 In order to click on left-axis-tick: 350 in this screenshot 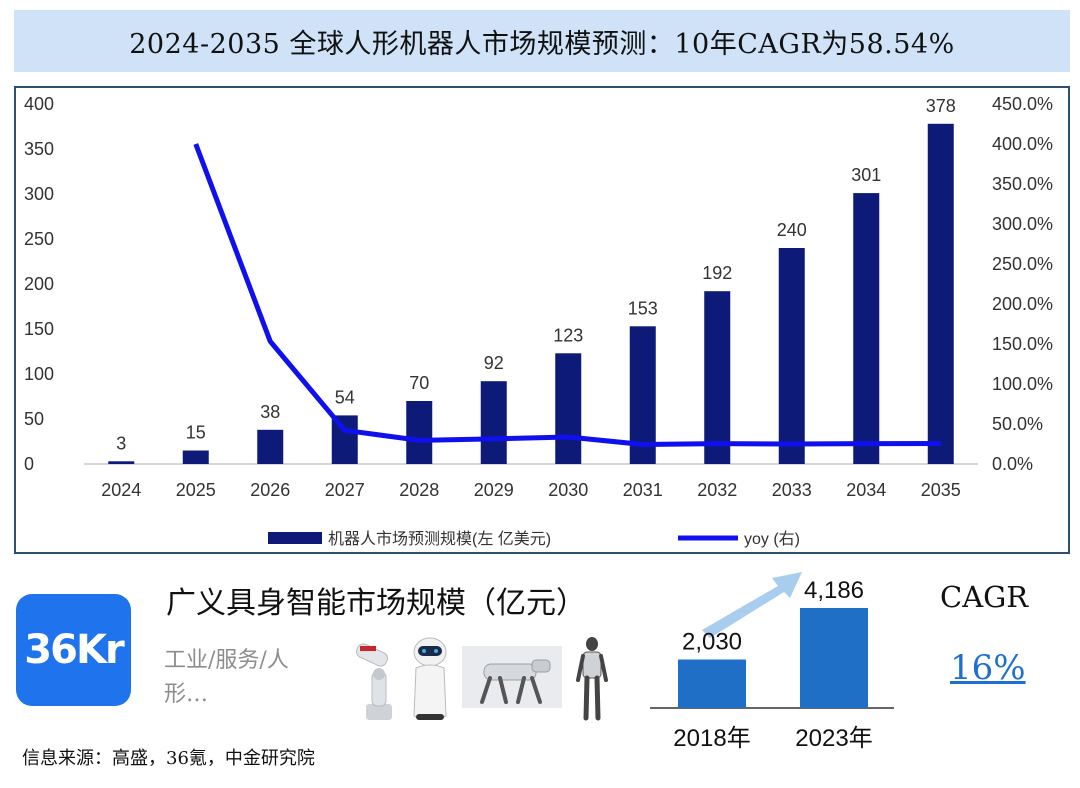, I will do `click(39, 149)`.